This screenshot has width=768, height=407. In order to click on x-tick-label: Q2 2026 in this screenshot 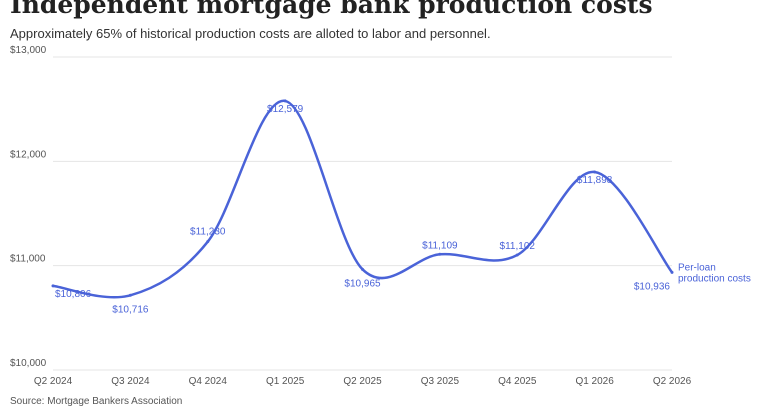, I will do `click(672, 381)`.